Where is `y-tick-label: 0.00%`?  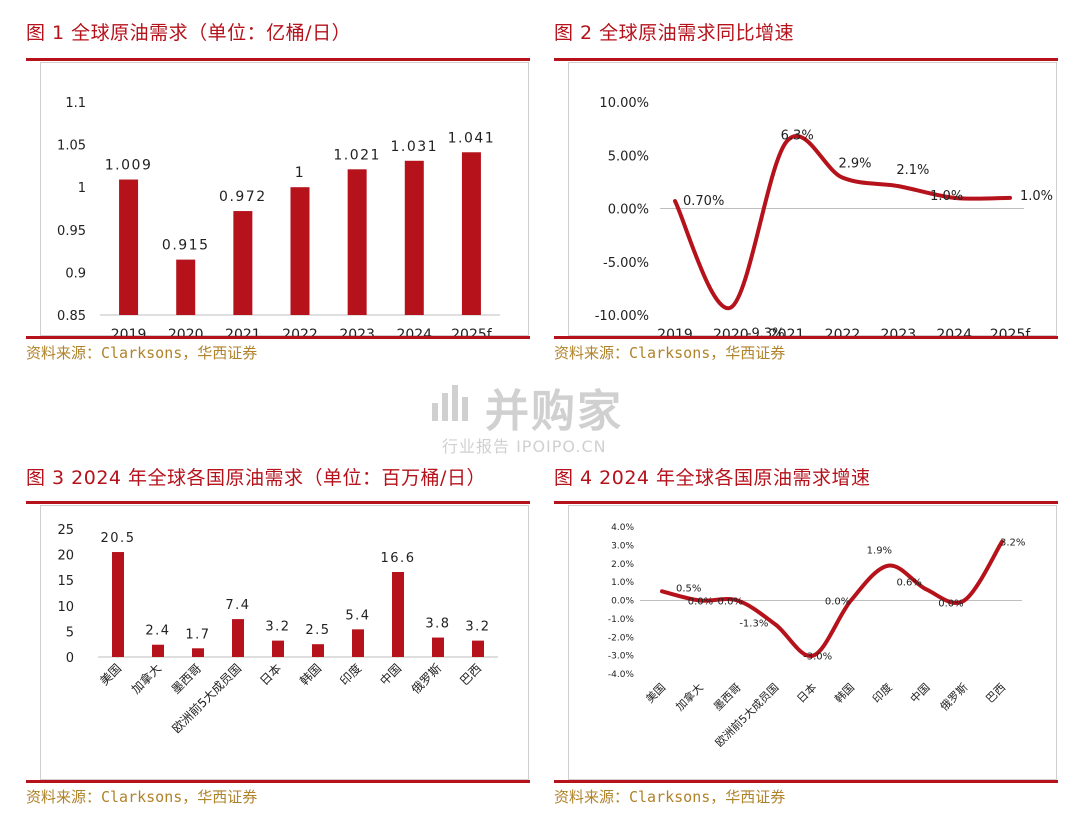
y-tick-label: 0.00% is located at coordinates (628, 210).